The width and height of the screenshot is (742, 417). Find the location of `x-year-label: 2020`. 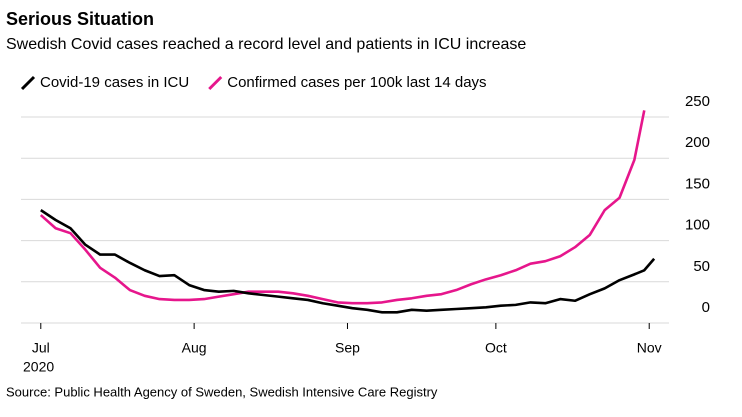

x-year-label: 2020 is located at coordinates (38, 367).